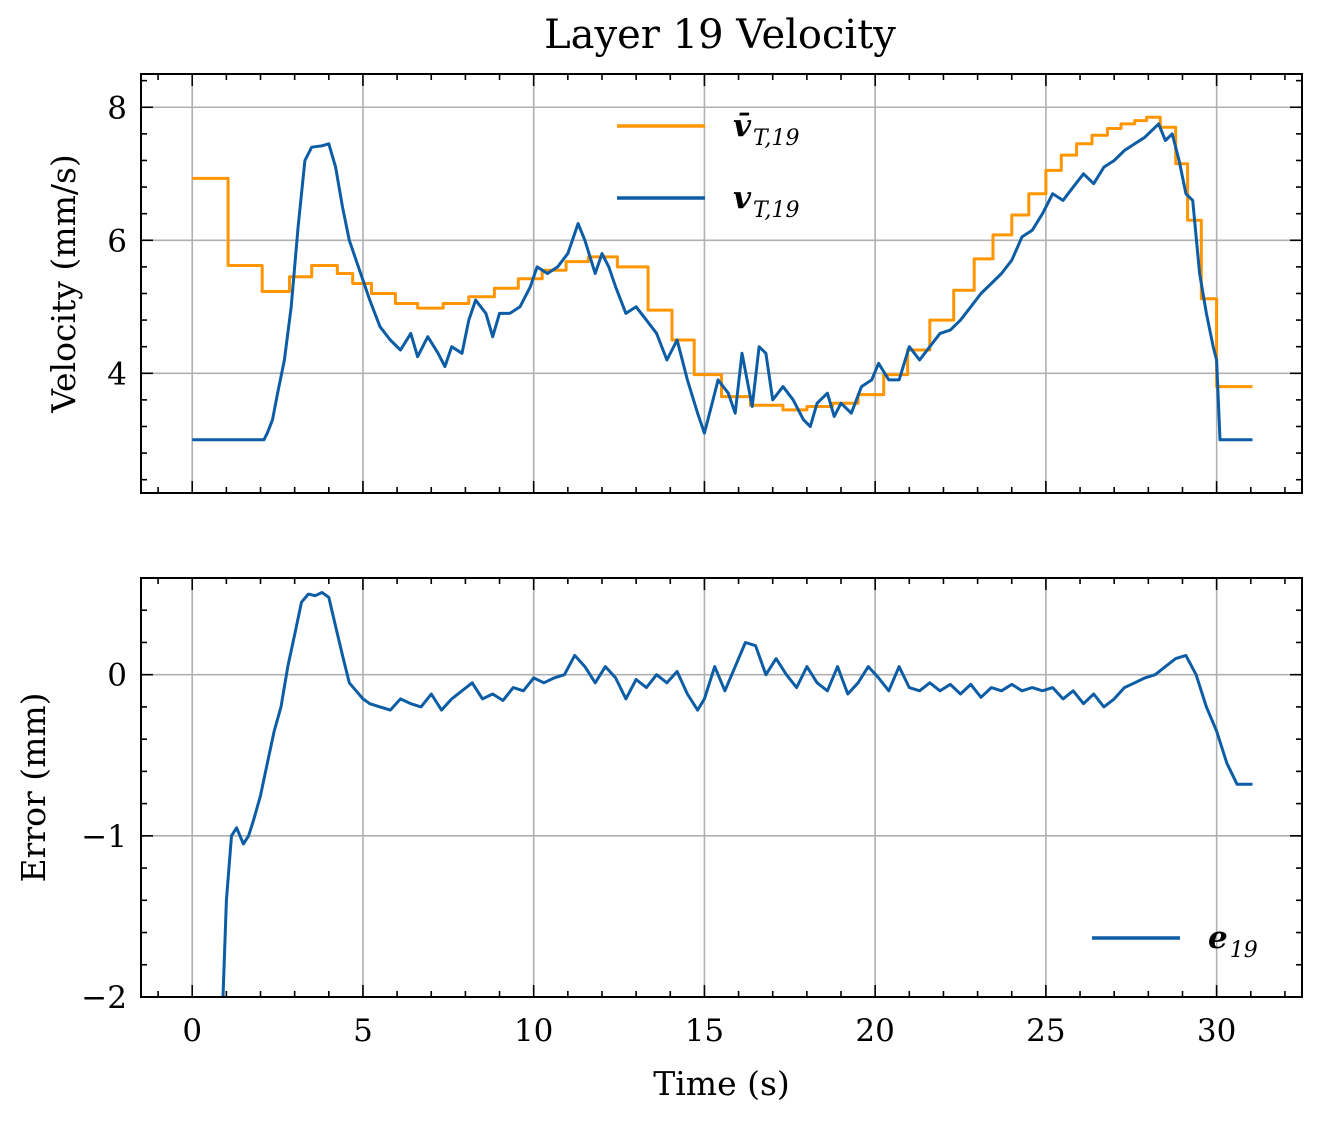  Describe the element at coordinates (742, 126) in the screenshot. I see `legend-label-main: v̄` at that location.